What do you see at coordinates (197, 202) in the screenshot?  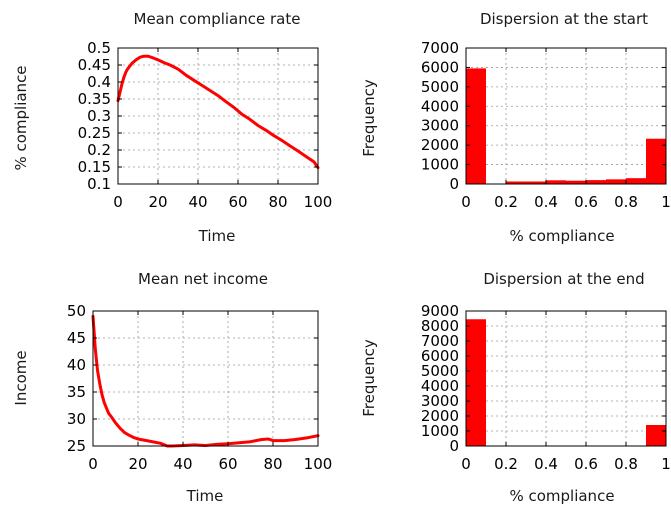 I see `compliance-rate-x-tick-label: 40` at bounding box center [197, 202].